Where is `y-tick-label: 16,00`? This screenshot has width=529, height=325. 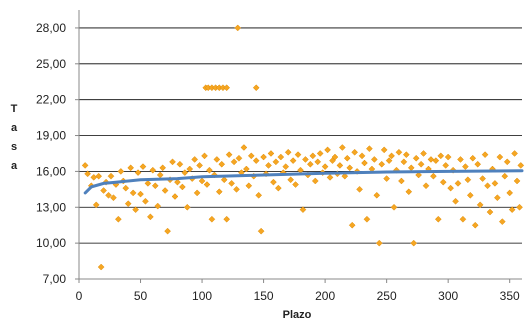 y-tick-label: 16,00 is located at coordinates (51, 171).